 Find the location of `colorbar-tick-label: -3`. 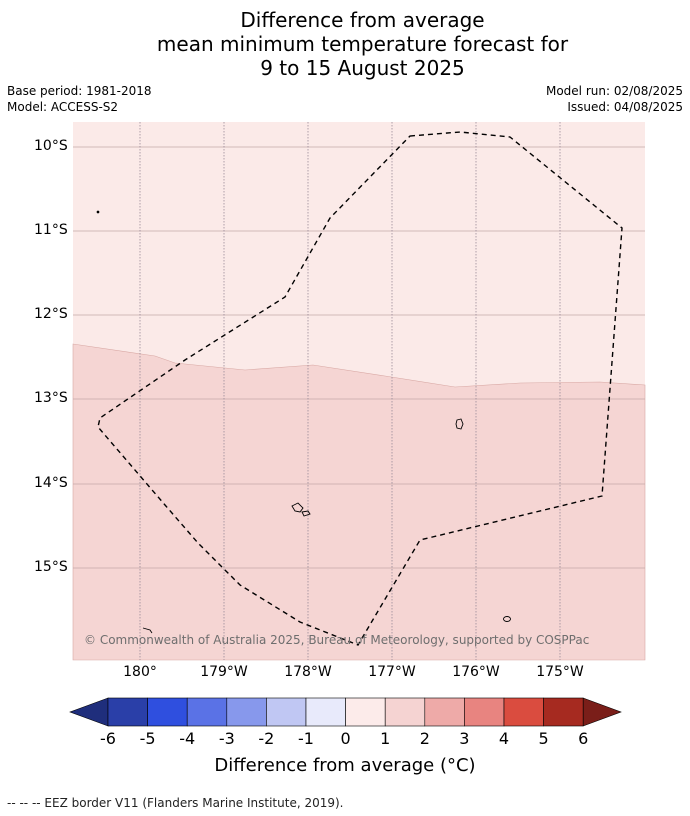

colorbar-tick-label: -3 is located at coordinates (226, 738).